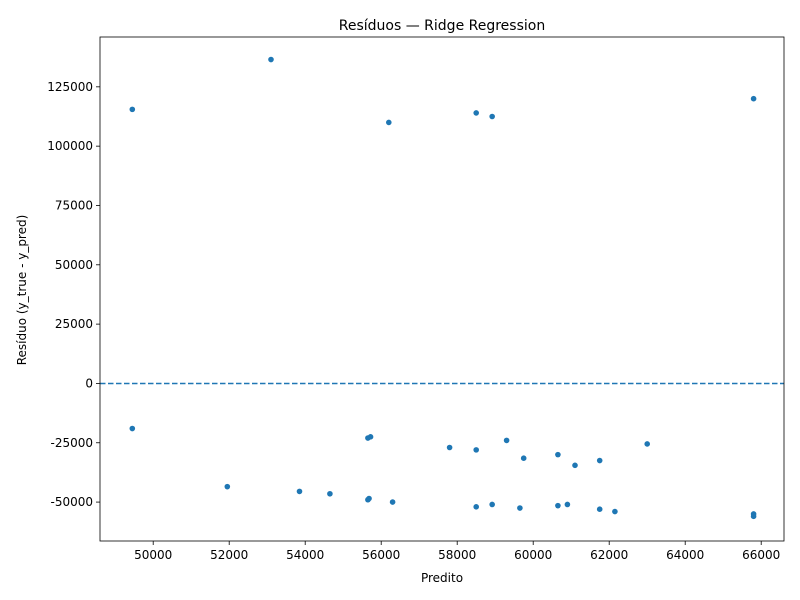  I want to click on chart-title: Resíduos — Ridge Regression, so click(442, 26).